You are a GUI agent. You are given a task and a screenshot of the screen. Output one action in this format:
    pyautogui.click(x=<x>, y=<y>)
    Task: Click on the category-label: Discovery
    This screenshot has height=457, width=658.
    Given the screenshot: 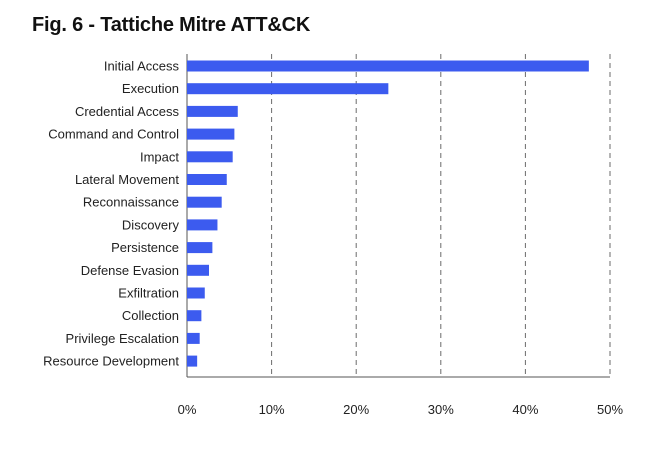 What is the action you would take?
    pyautogui.click(x=151, y=224)
    